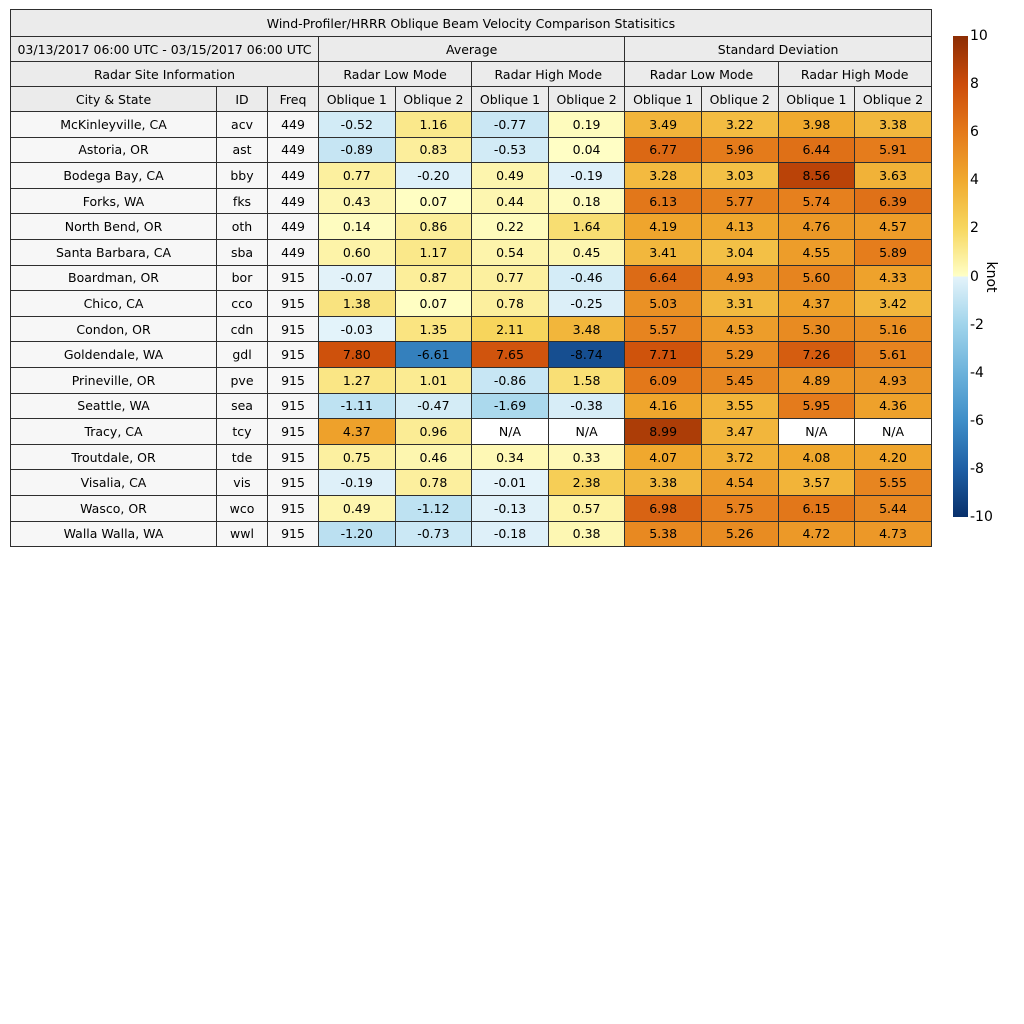  Describe the element at coordinates (357, 431) in the screenshot. I see `value-cell: 4.37` at that location.